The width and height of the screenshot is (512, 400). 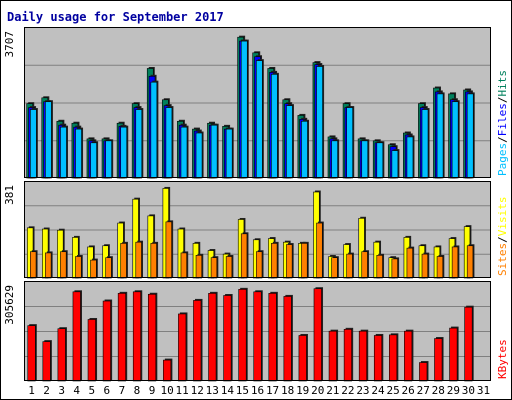 I want to click on x-tick-label-23: 23, so click(x=362, y=390).